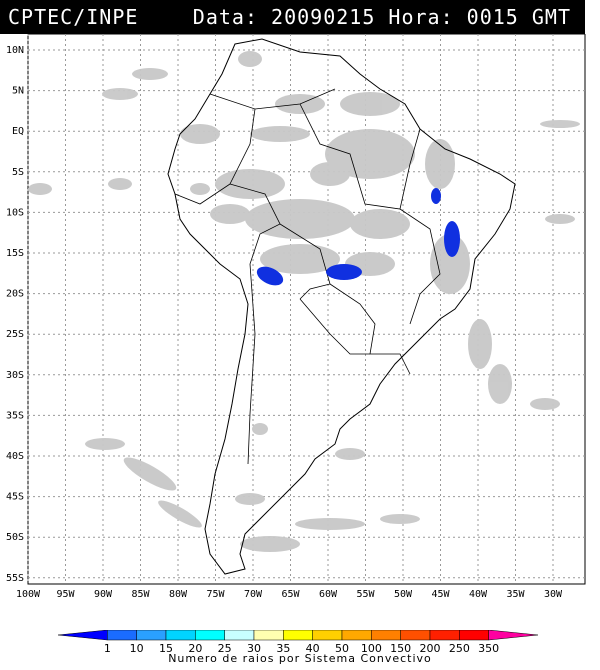 The image size is (600, 670). Describe the element at coordinates (225, 648) in the screenshot. I see `legend-value: 25` at that location.